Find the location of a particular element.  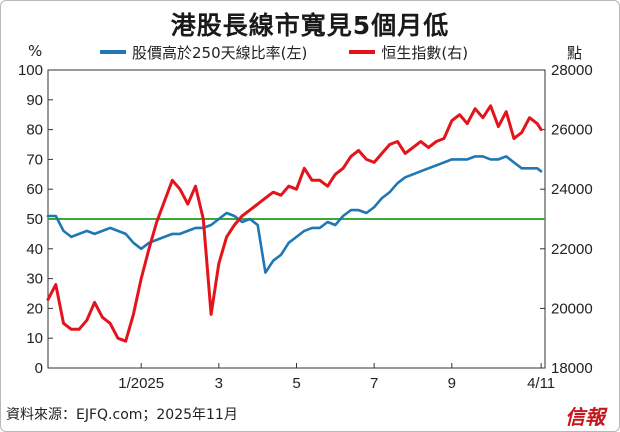

y-left-tick-label: 60 is located at coordinates (34, 189).